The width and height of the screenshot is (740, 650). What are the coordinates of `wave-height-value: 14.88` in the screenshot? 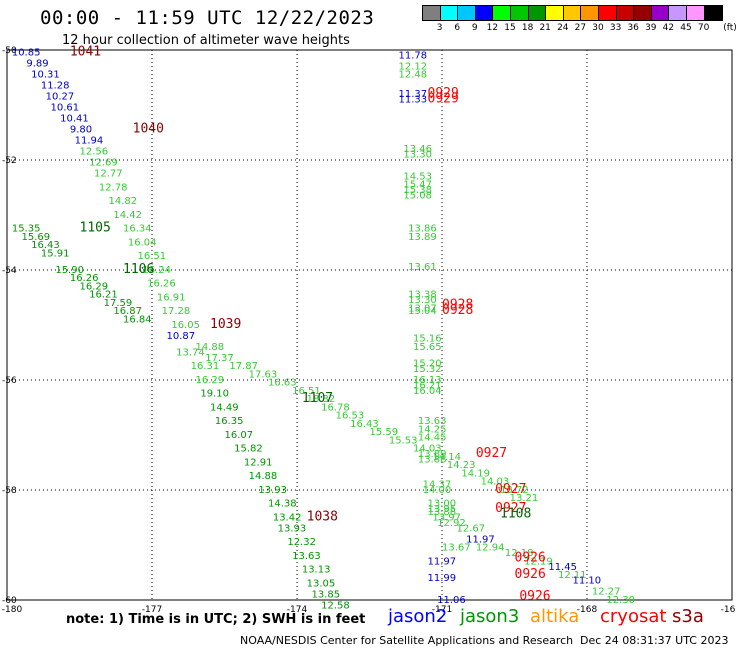 It's located at (210, 347).